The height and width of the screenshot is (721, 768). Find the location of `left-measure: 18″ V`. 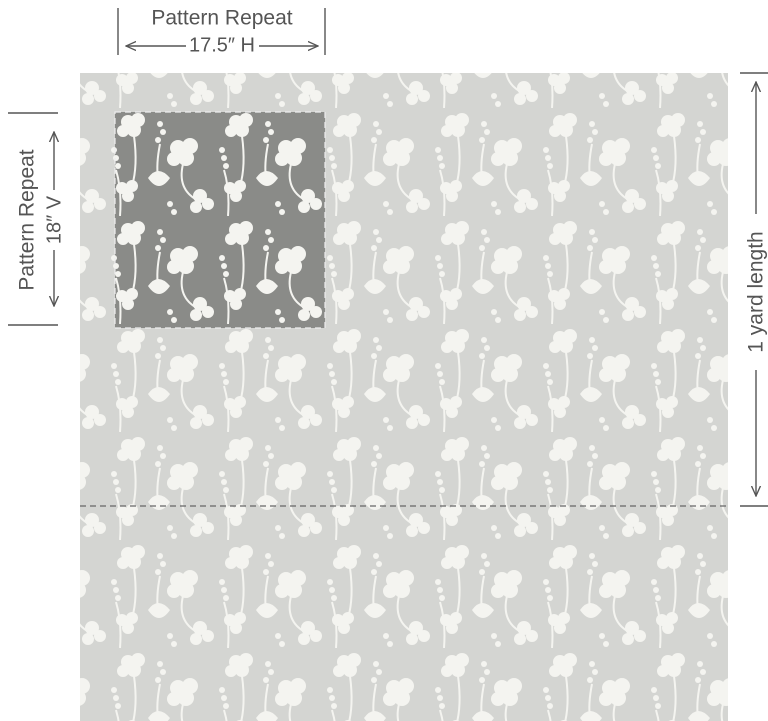

left-measure: 18″ V is located at coordinates (54, 219).